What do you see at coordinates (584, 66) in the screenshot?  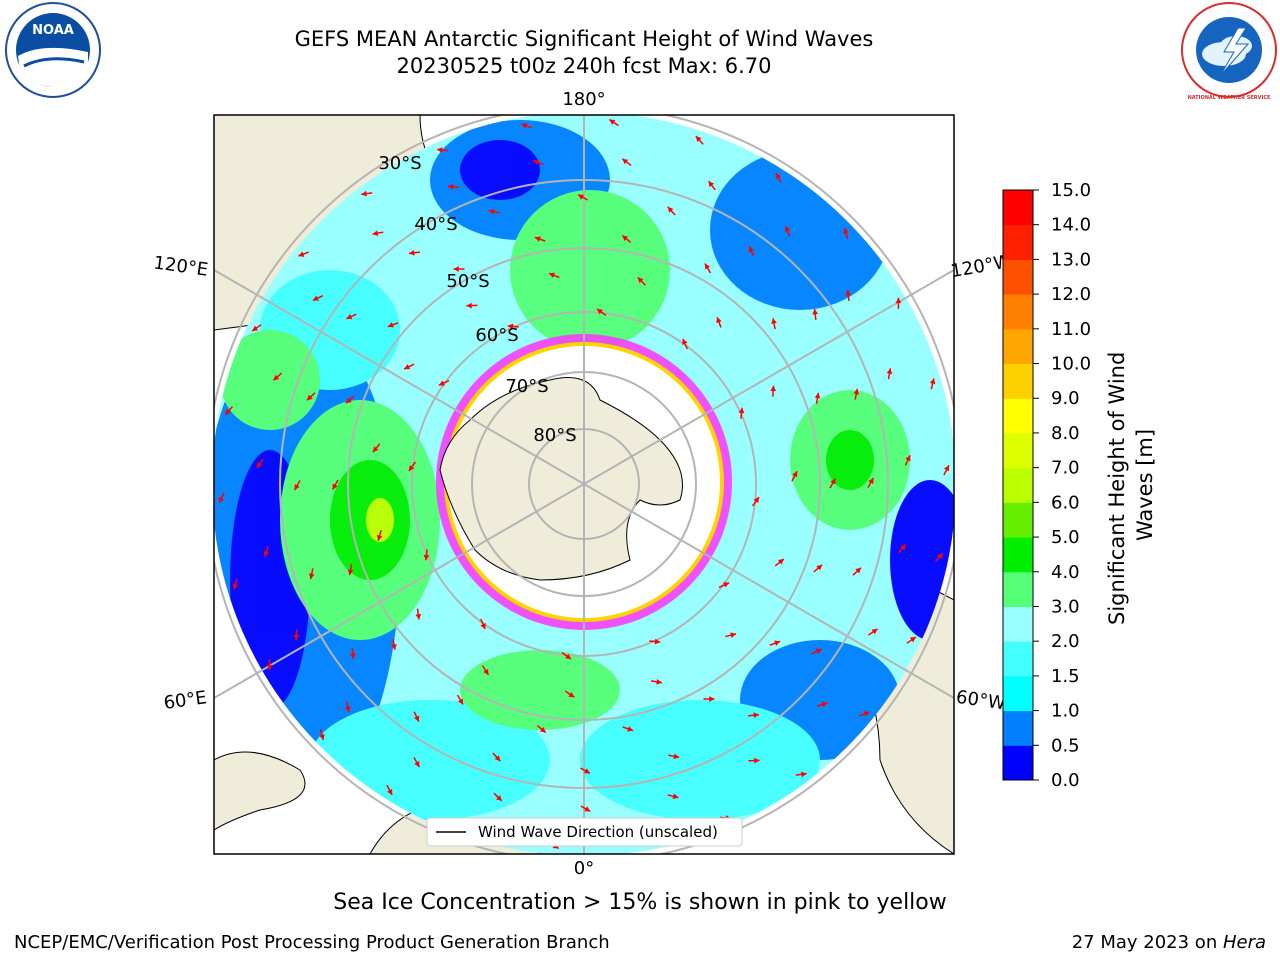 I see `chart-subtitle: 20230525 t00z 240h fcst Max: 6.70` at bounding box center [584, 66].